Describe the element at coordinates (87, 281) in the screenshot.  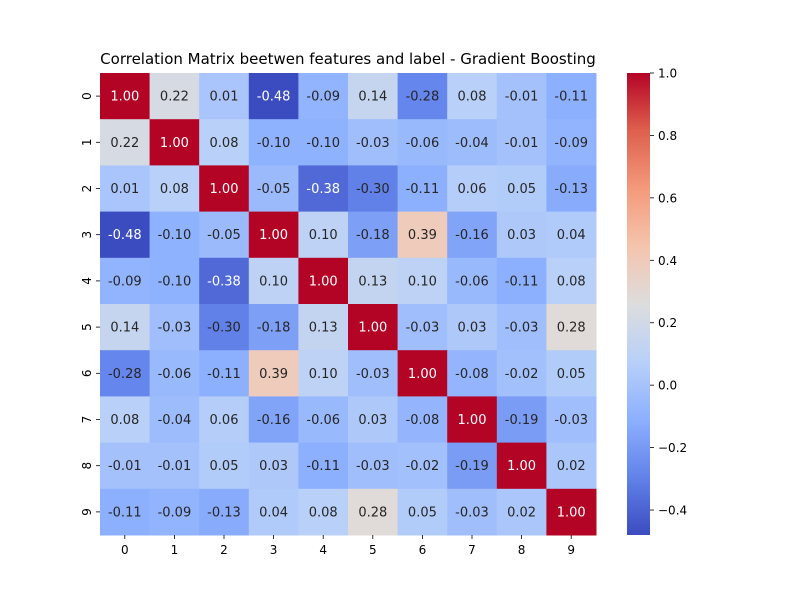
I see `y-tick-label: 4` at that location.